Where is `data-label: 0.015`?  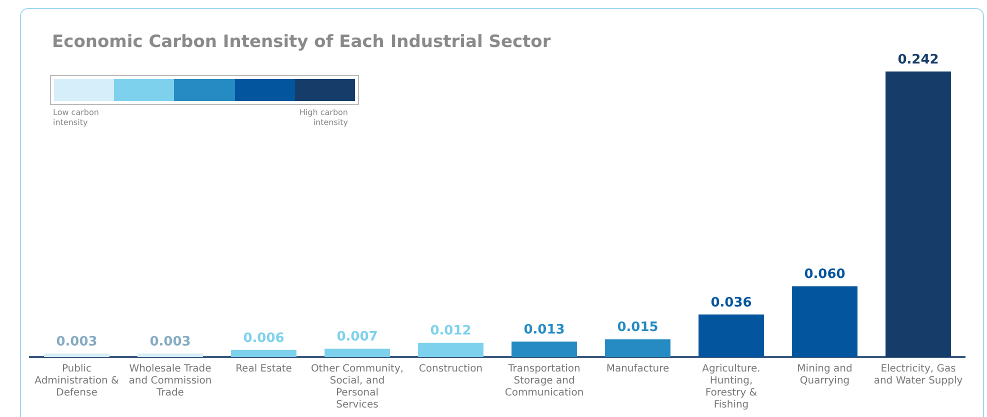 data-label: 0.015 is located at coordinates (637, 328).